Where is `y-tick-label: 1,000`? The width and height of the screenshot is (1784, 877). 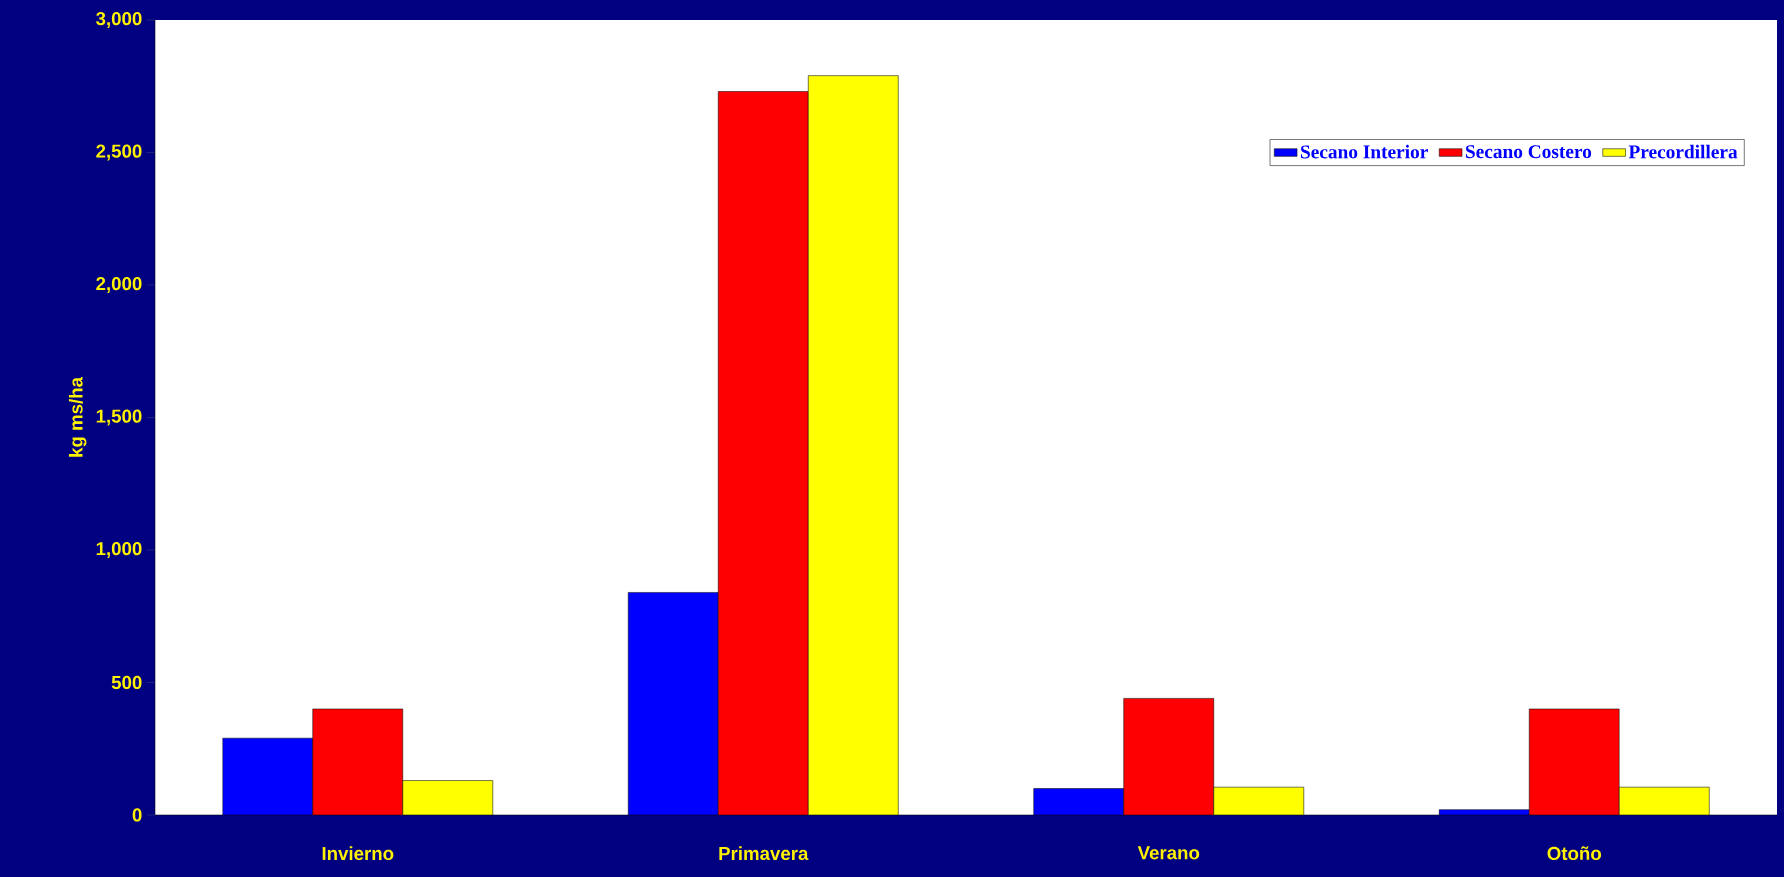 y-tick-label: 1,000 is located at coordinates (119, 550).